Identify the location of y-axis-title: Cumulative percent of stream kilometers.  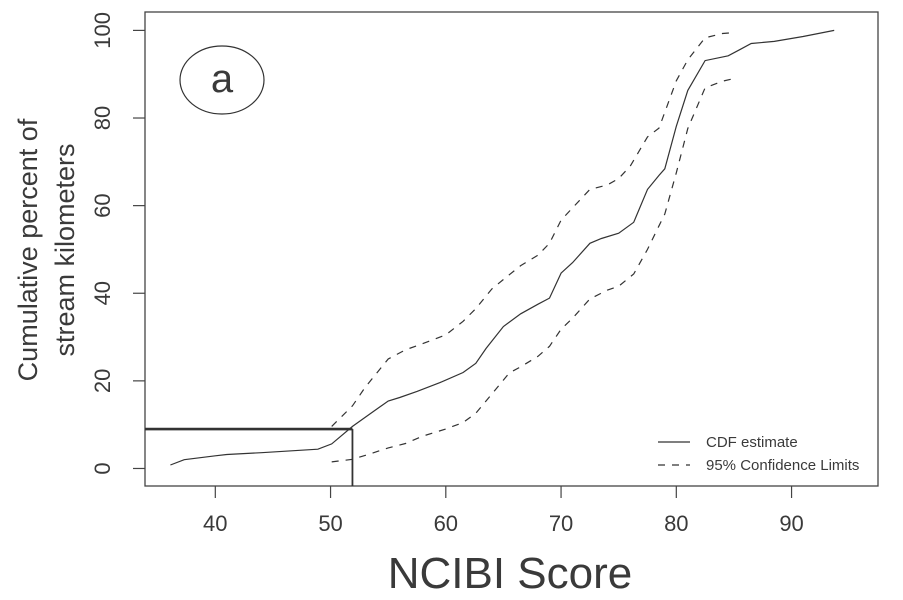
(46, 249).